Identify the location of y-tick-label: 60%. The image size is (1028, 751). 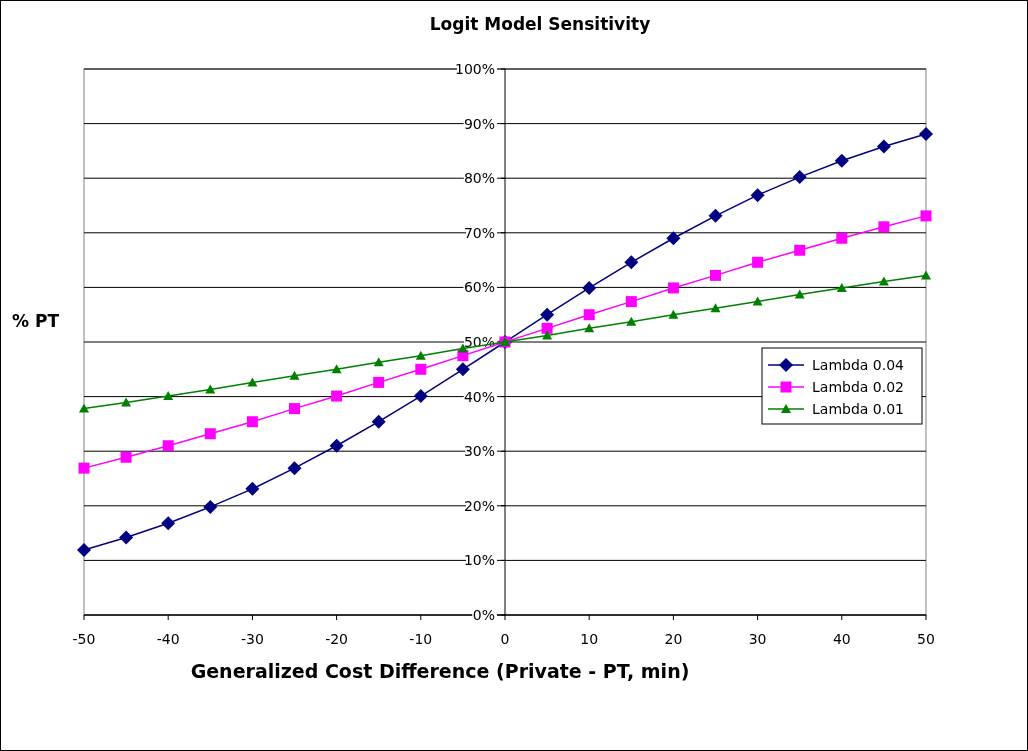
(479, 287).